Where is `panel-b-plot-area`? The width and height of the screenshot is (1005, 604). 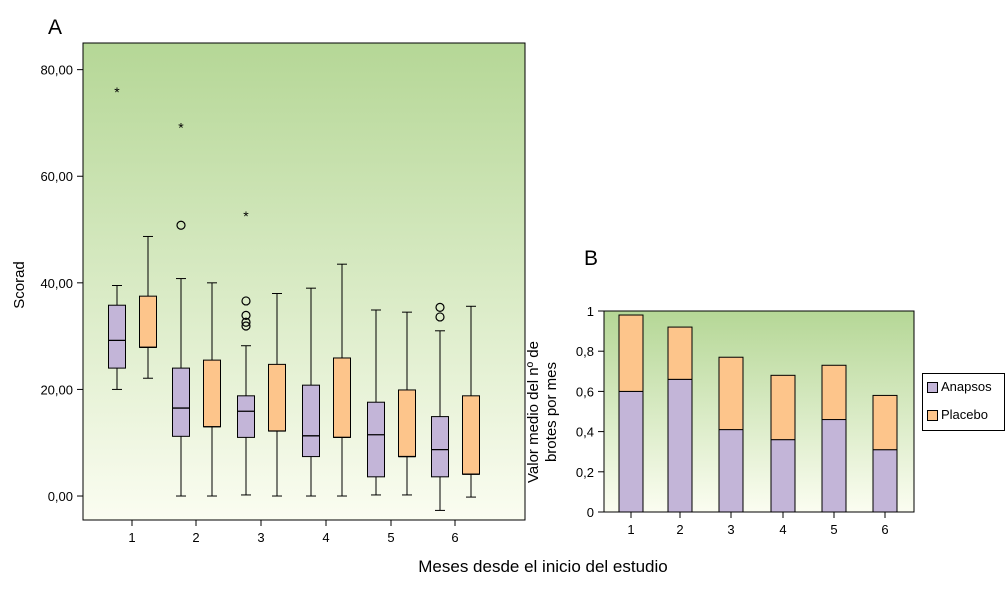 panel-b-plot-area is located at coordinates (759, 411).